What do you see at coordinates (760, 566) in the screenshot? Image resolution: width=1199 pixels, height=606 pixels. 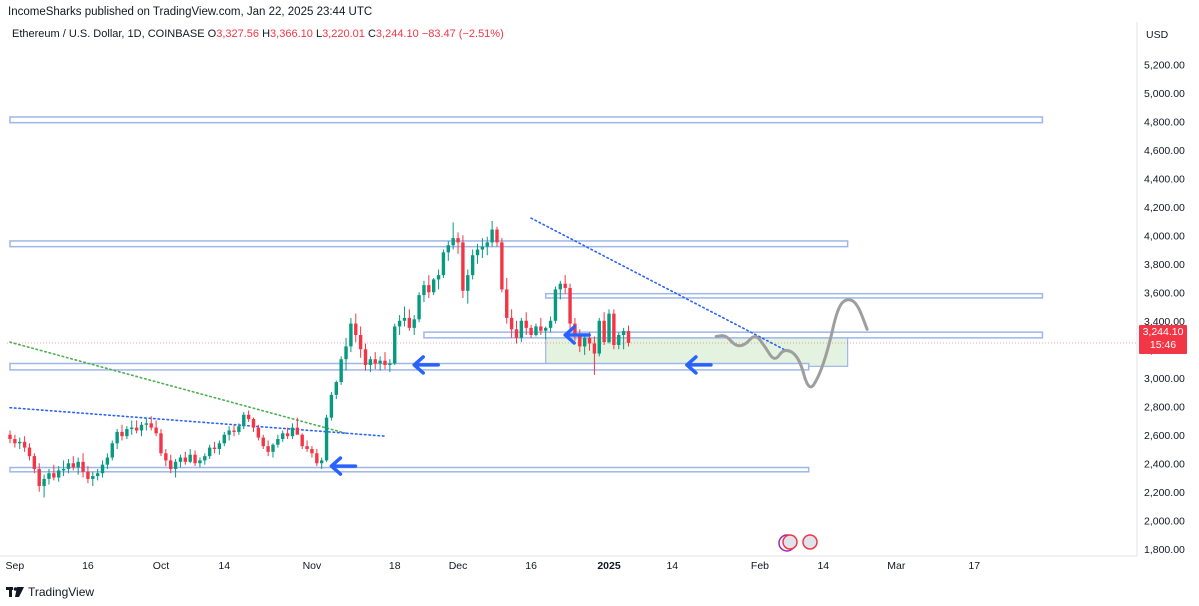 I see `time-tick-label: Feb` at bounding box center [760, 566].